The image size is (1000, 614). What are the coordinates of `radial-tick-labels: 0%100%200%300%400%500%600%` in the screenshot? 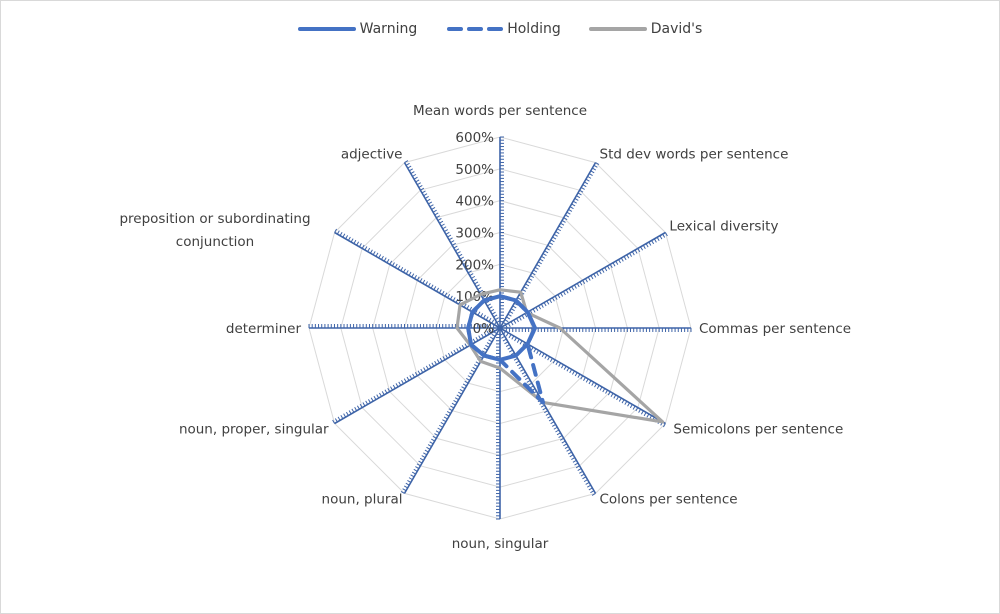 It's located at (474, 233).